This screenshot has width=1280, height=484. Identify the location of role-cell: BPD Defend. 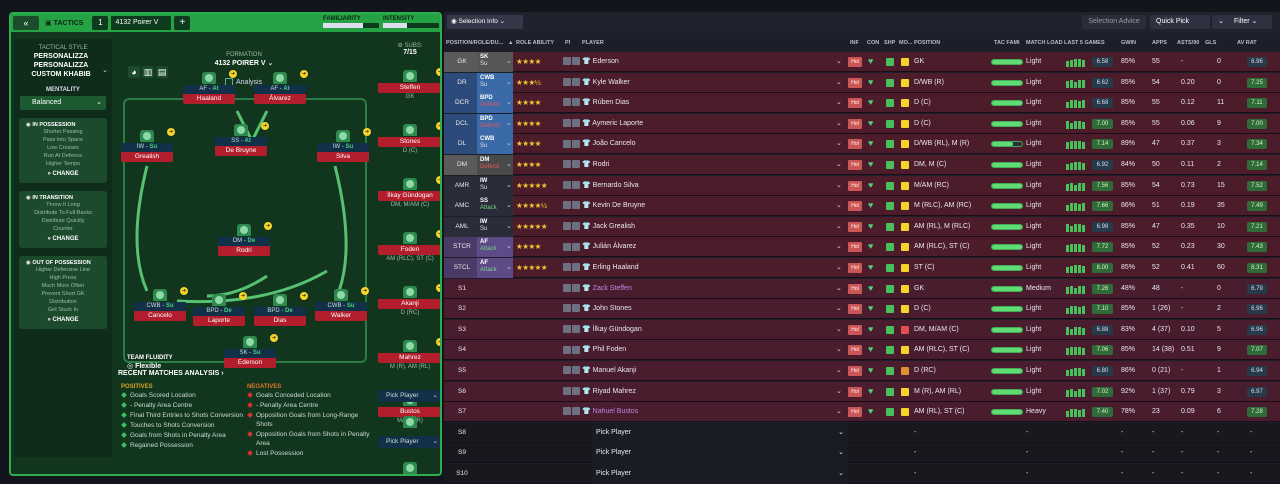
(495, 123).